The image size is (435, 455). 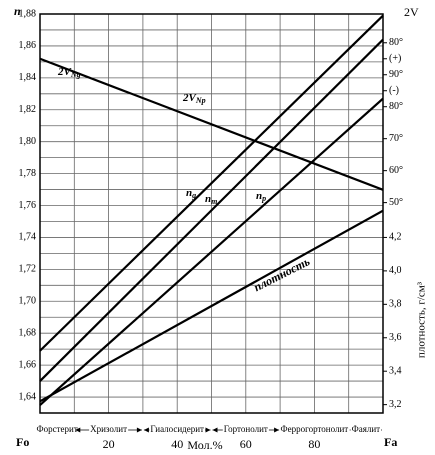 What do you see at coordinates (193, 195) in the screenshot?
I see `annotation-subscript: g` at bounding box center [193, 195].